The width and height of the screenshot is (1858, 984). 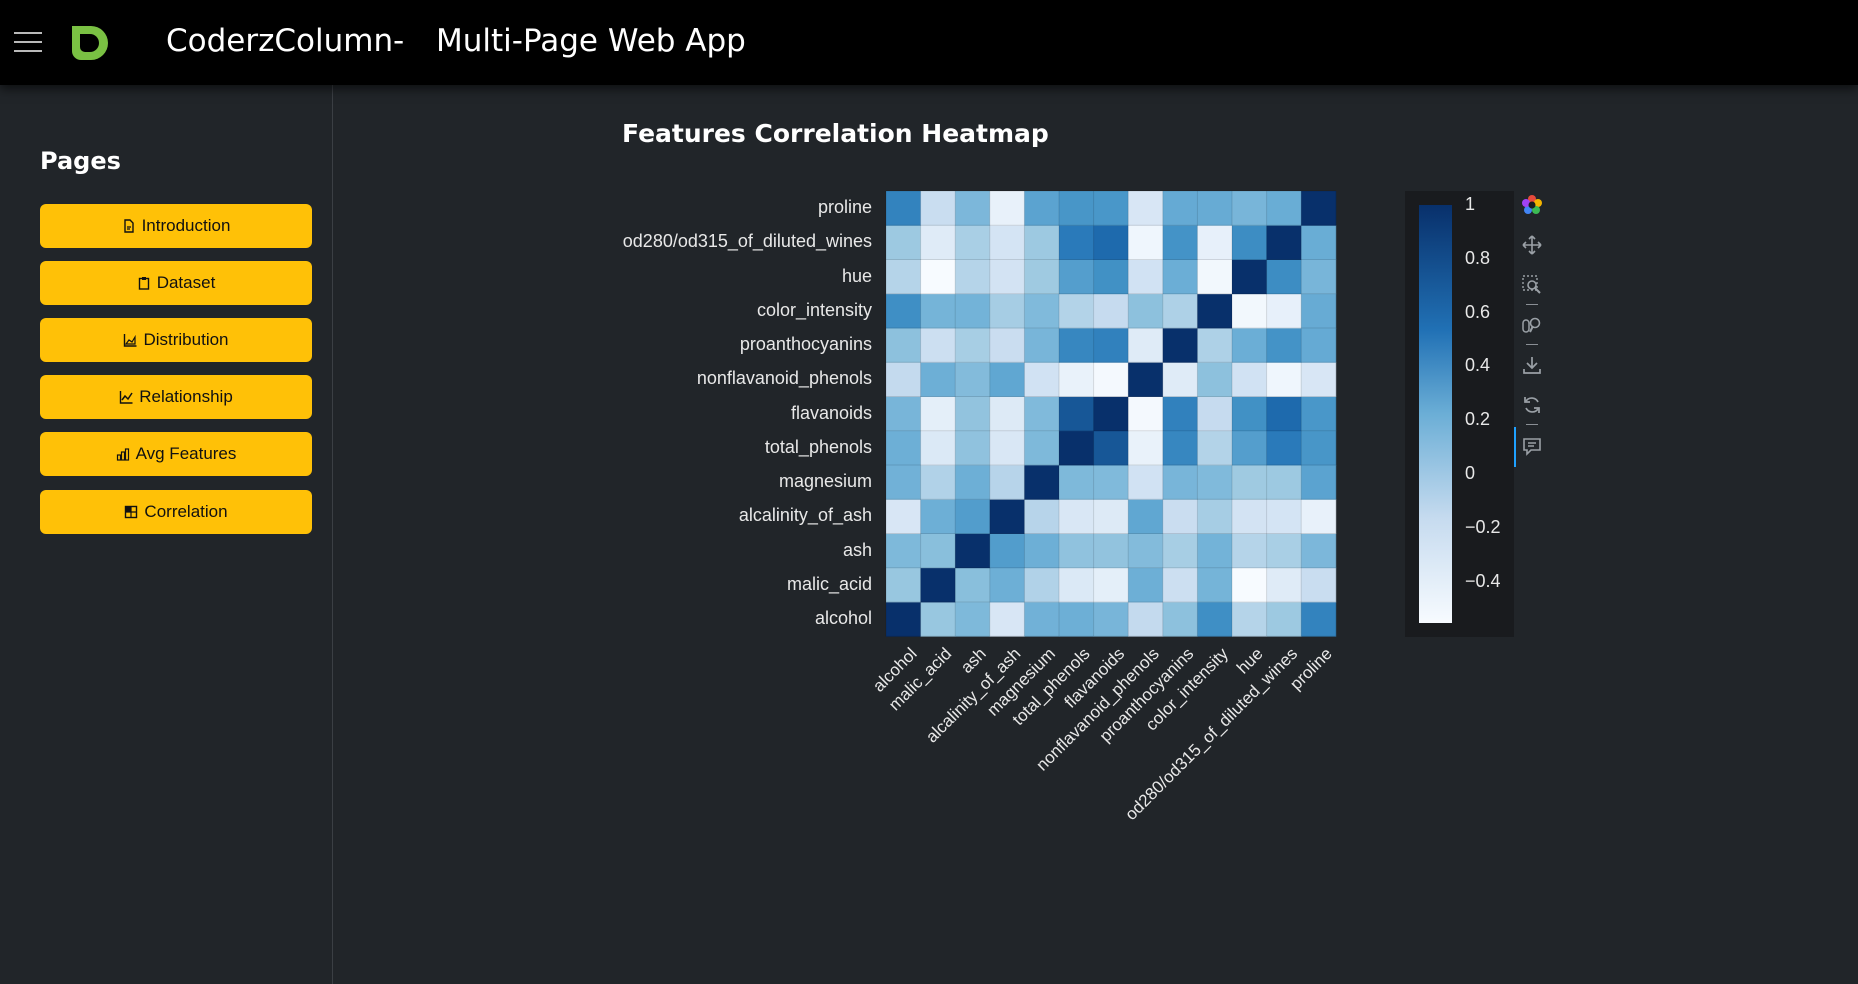 What do you see at coordinates (1532, 285) in the screenshot?
I see `box-zoom-icon` at bounding box center [1532, 285].